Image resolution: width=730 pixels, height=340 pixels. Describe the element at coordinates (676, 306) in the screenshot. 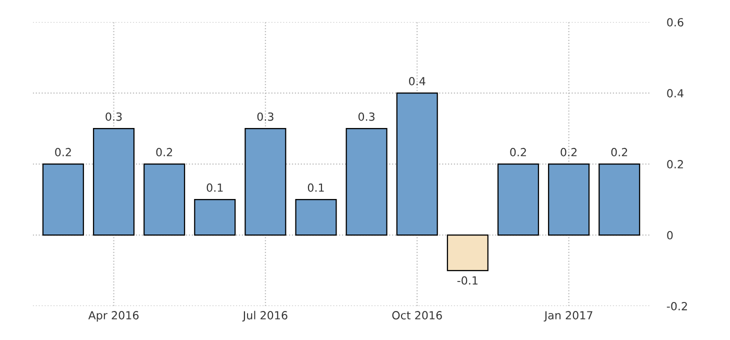

I see `y-tick-label: -0.2` at that location.